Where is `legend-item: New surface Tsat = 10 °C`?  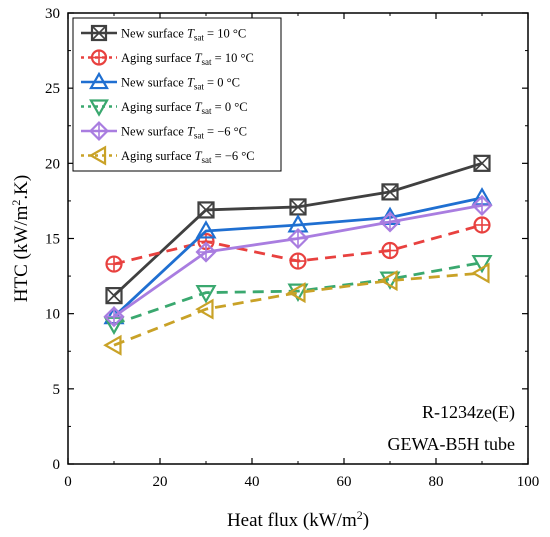 legend-item: New surface Tsat = 10 °C is located at coordinates (163, 33).